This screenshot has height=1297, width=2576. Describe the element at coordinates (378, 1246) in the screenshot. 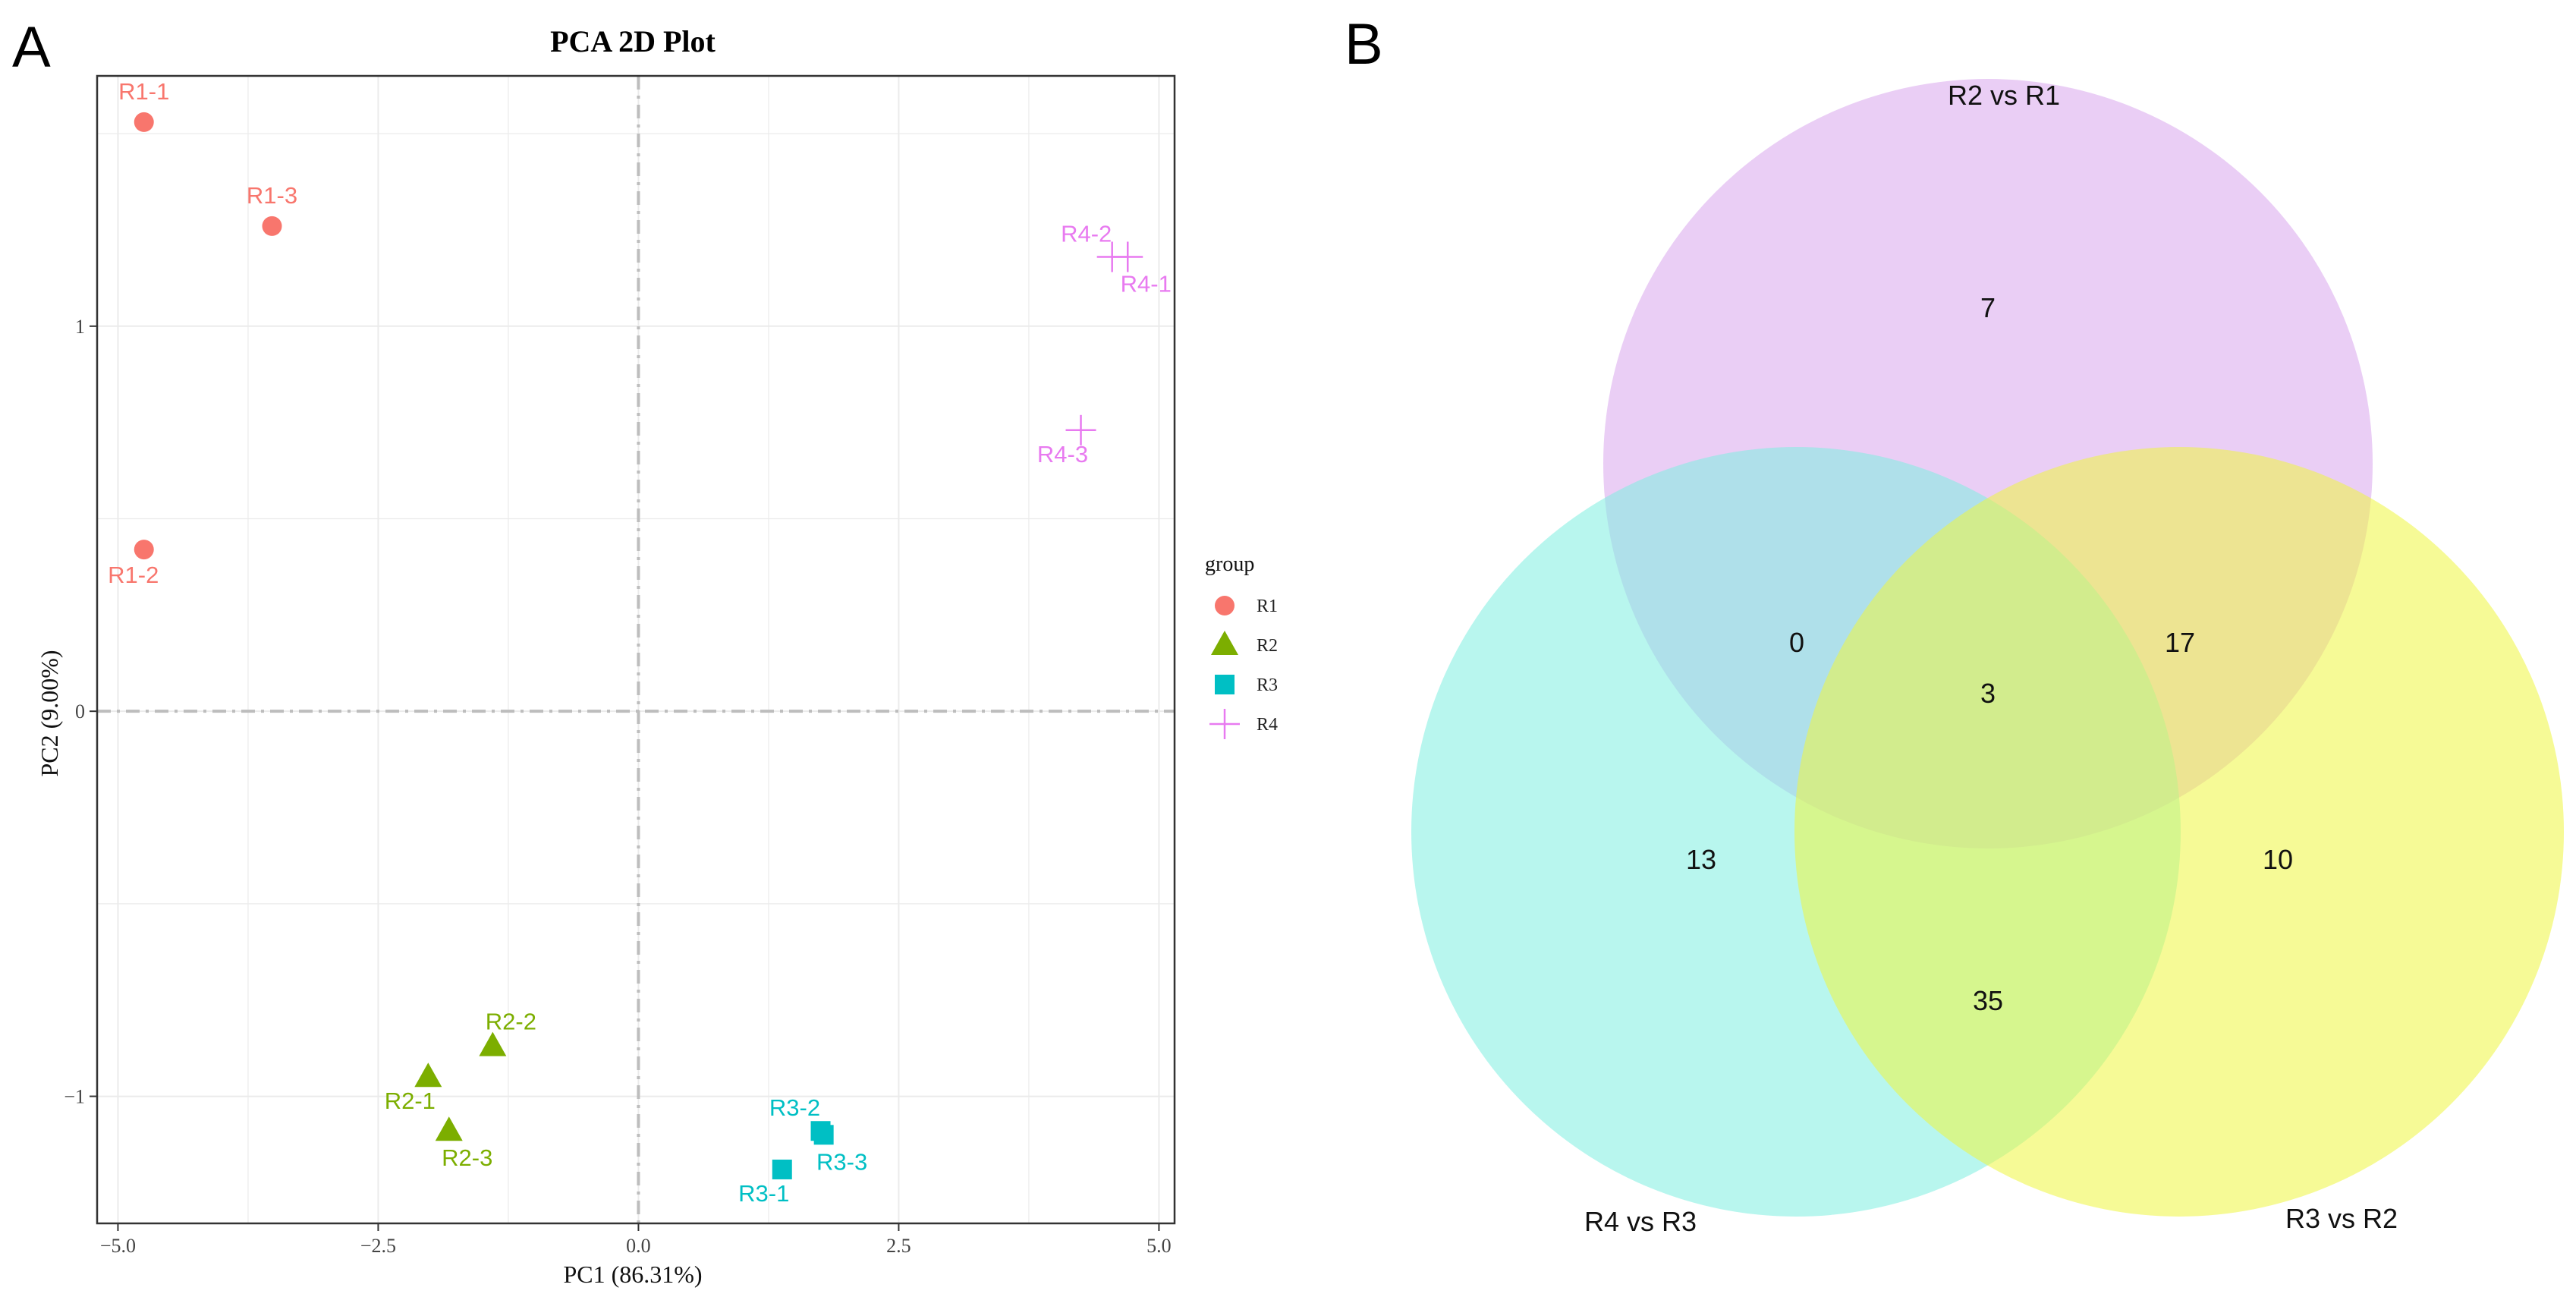

I see `x-tick-label: −2.5` at that location.